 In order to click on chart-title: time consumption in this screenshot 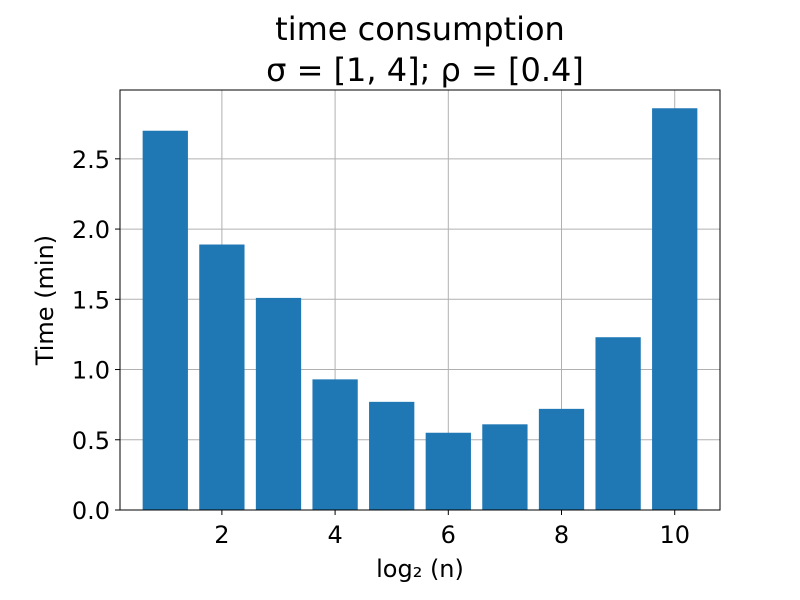, I will do `click(420, 29)`.